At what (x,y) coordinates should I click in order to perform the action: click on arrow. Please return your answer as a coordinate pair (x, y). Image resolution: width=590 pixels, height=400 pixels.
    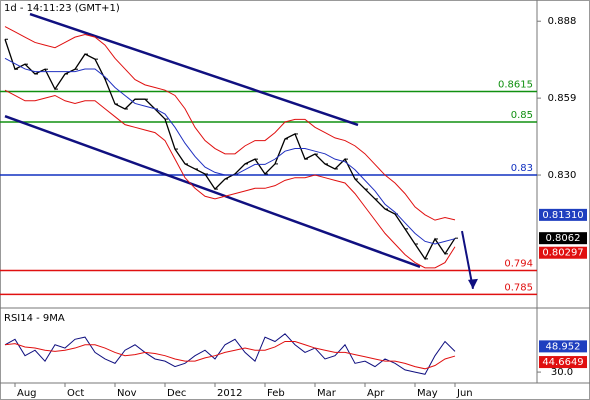
    Looking at the image, I should click on (467, 260).